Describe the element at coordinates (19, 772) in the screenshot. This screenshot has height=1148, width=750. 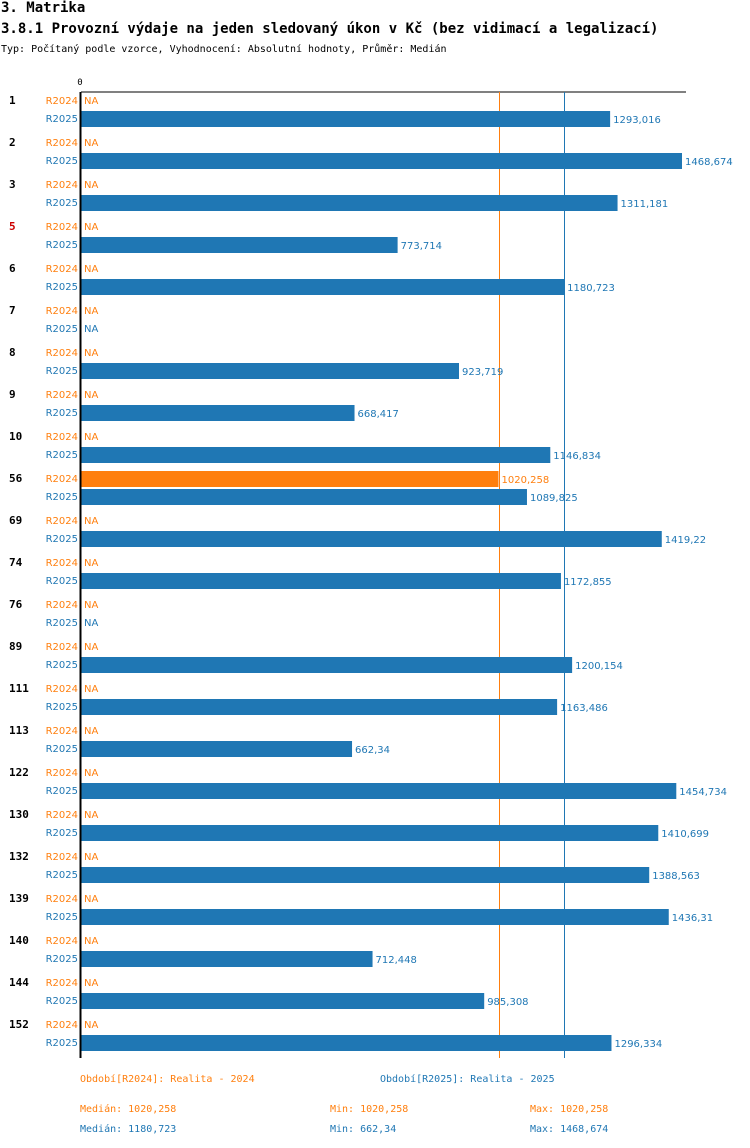
I see `category-label: 122` at that location.